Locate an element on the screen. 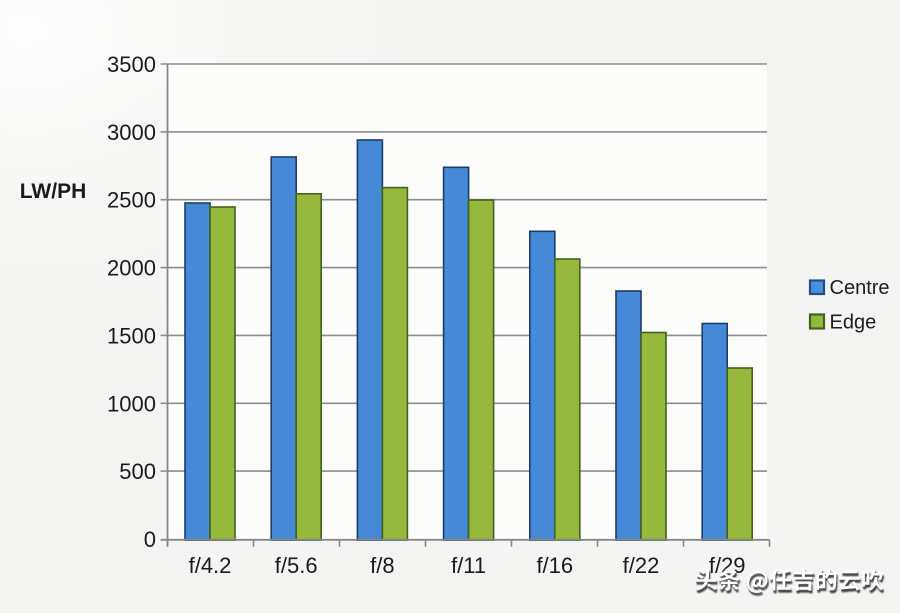 The image size is (900, 613). svg-text: f/22 is located at coordinates (641, 565).